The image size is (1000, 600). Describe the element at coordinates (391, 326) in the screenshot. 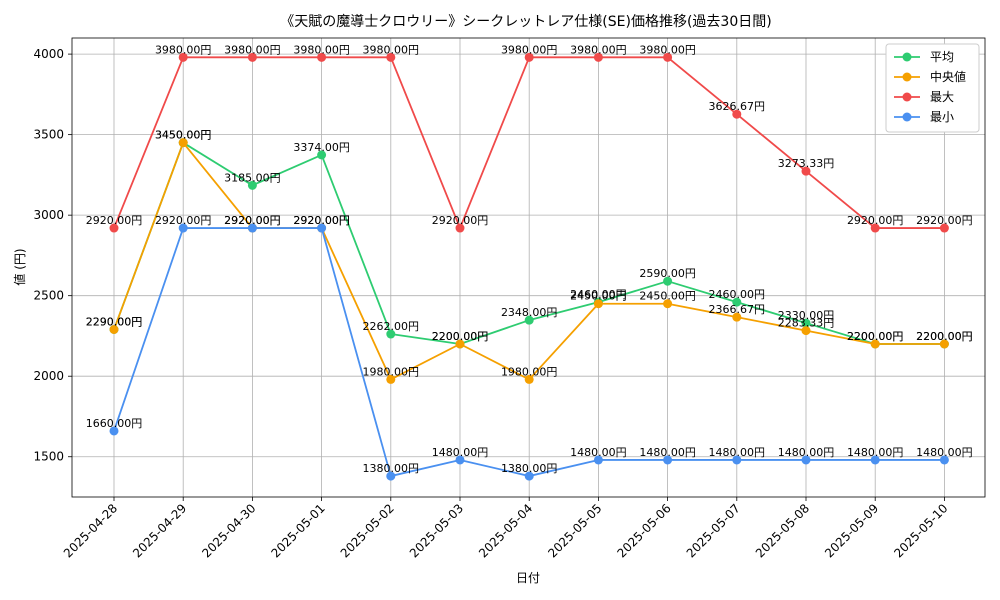

I see `data-label: 2262.00円` at that location.